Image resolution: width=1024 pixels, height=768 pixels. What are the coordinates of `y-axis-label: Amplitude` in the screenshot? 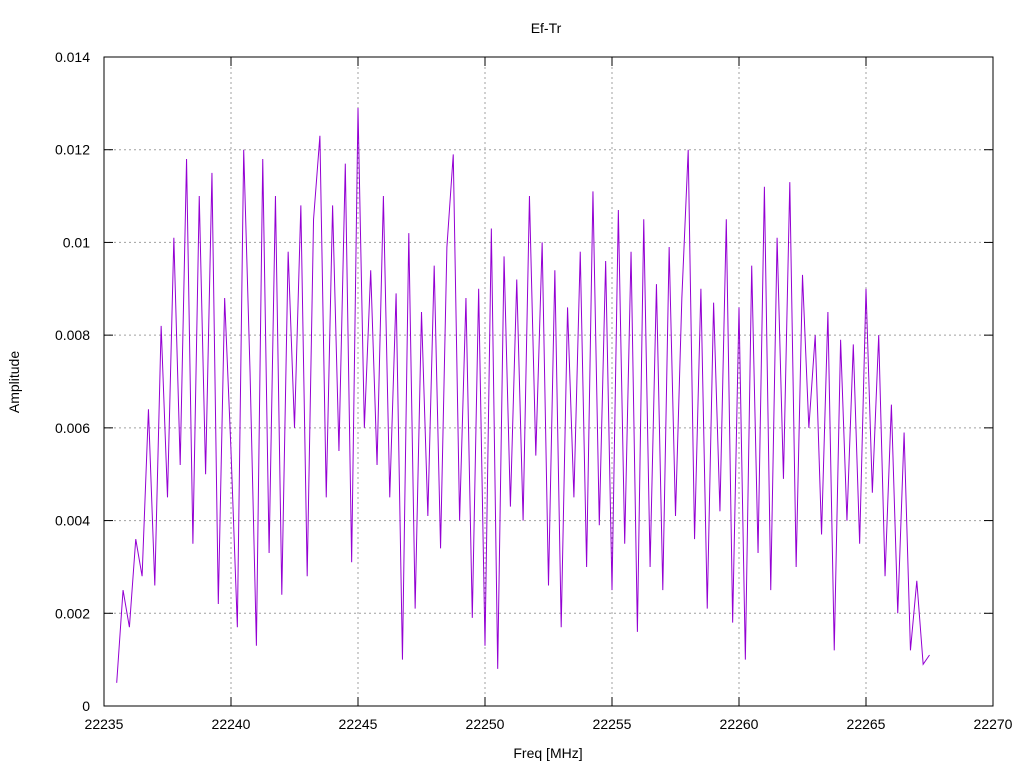 It's located at (14, 382).